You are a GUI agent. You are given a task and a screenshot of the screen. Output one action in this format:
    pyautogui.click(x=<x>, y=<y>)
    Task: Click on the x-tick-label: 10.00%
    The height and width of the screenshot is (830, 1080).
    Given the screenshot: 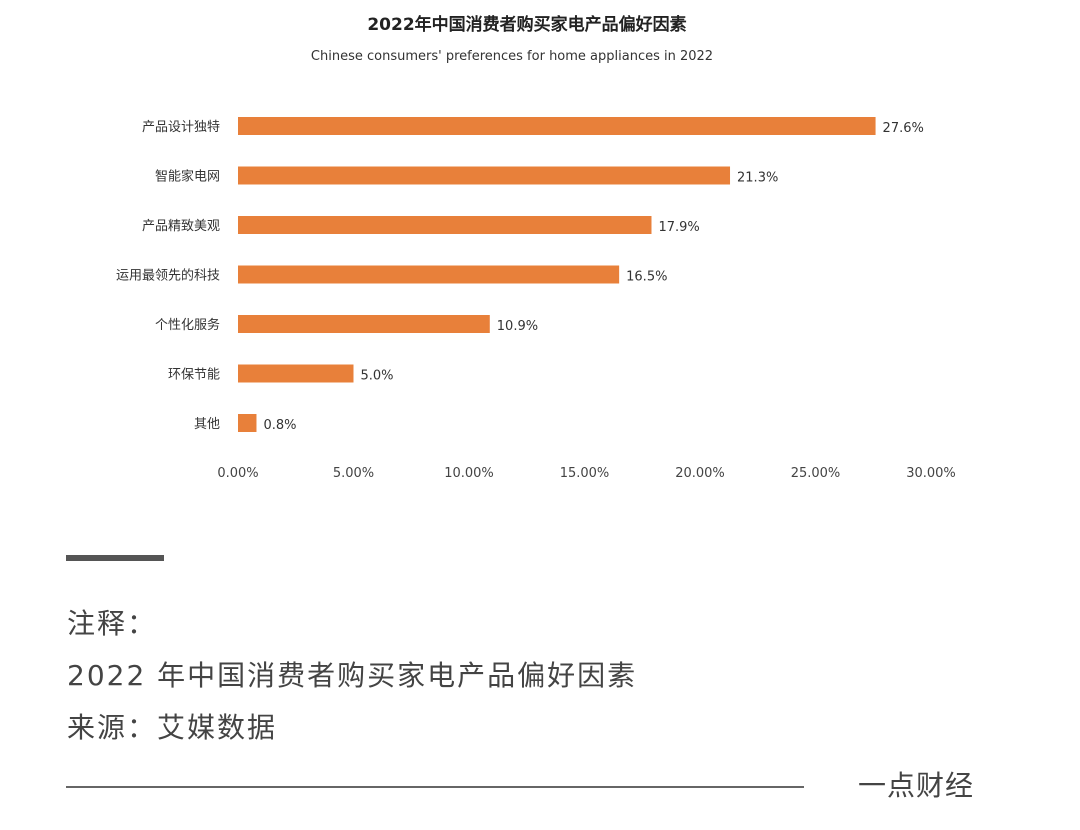 What is the action you would take?
    pyautogui.click(x=469, y=473)
    